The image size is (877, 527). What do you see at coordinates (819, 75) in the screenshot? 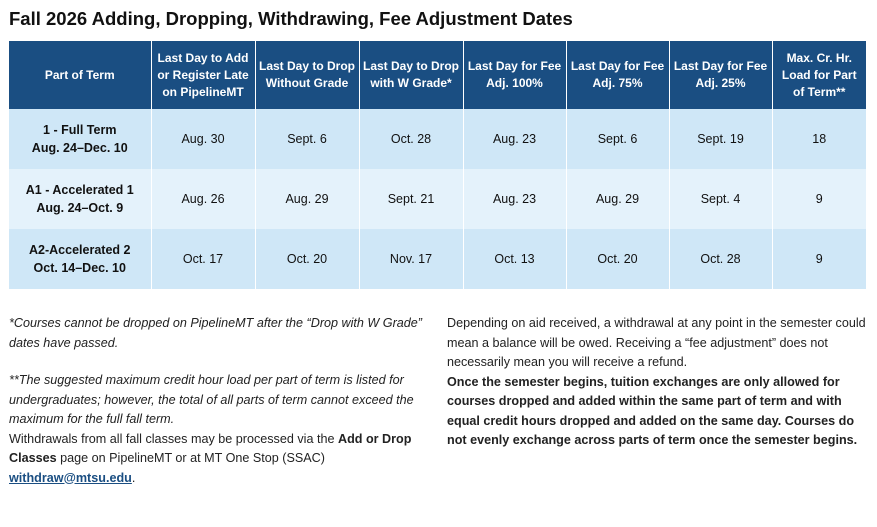
I see `col-header-max-credit: Max. Cr. Hr. Load for Part of Term**` at bounding box center [819, 75].